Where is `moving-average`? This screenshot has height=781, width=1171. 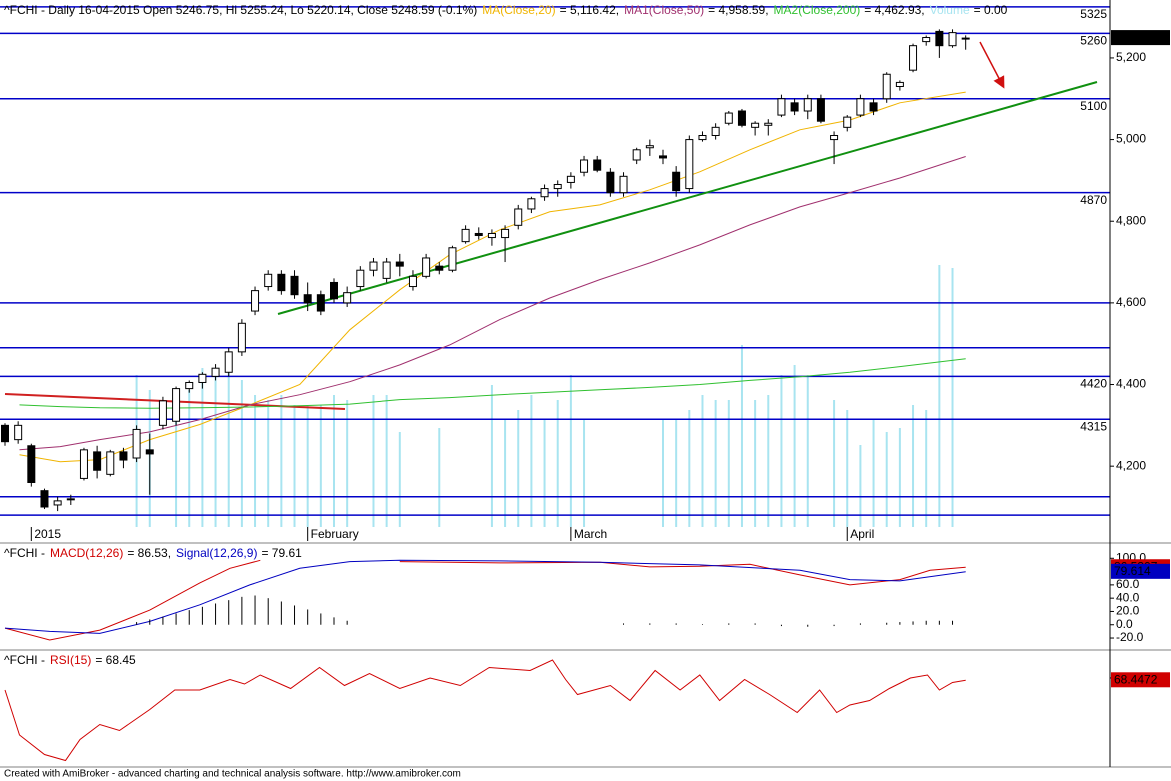
moving-average is located at coordinates (492, 383).